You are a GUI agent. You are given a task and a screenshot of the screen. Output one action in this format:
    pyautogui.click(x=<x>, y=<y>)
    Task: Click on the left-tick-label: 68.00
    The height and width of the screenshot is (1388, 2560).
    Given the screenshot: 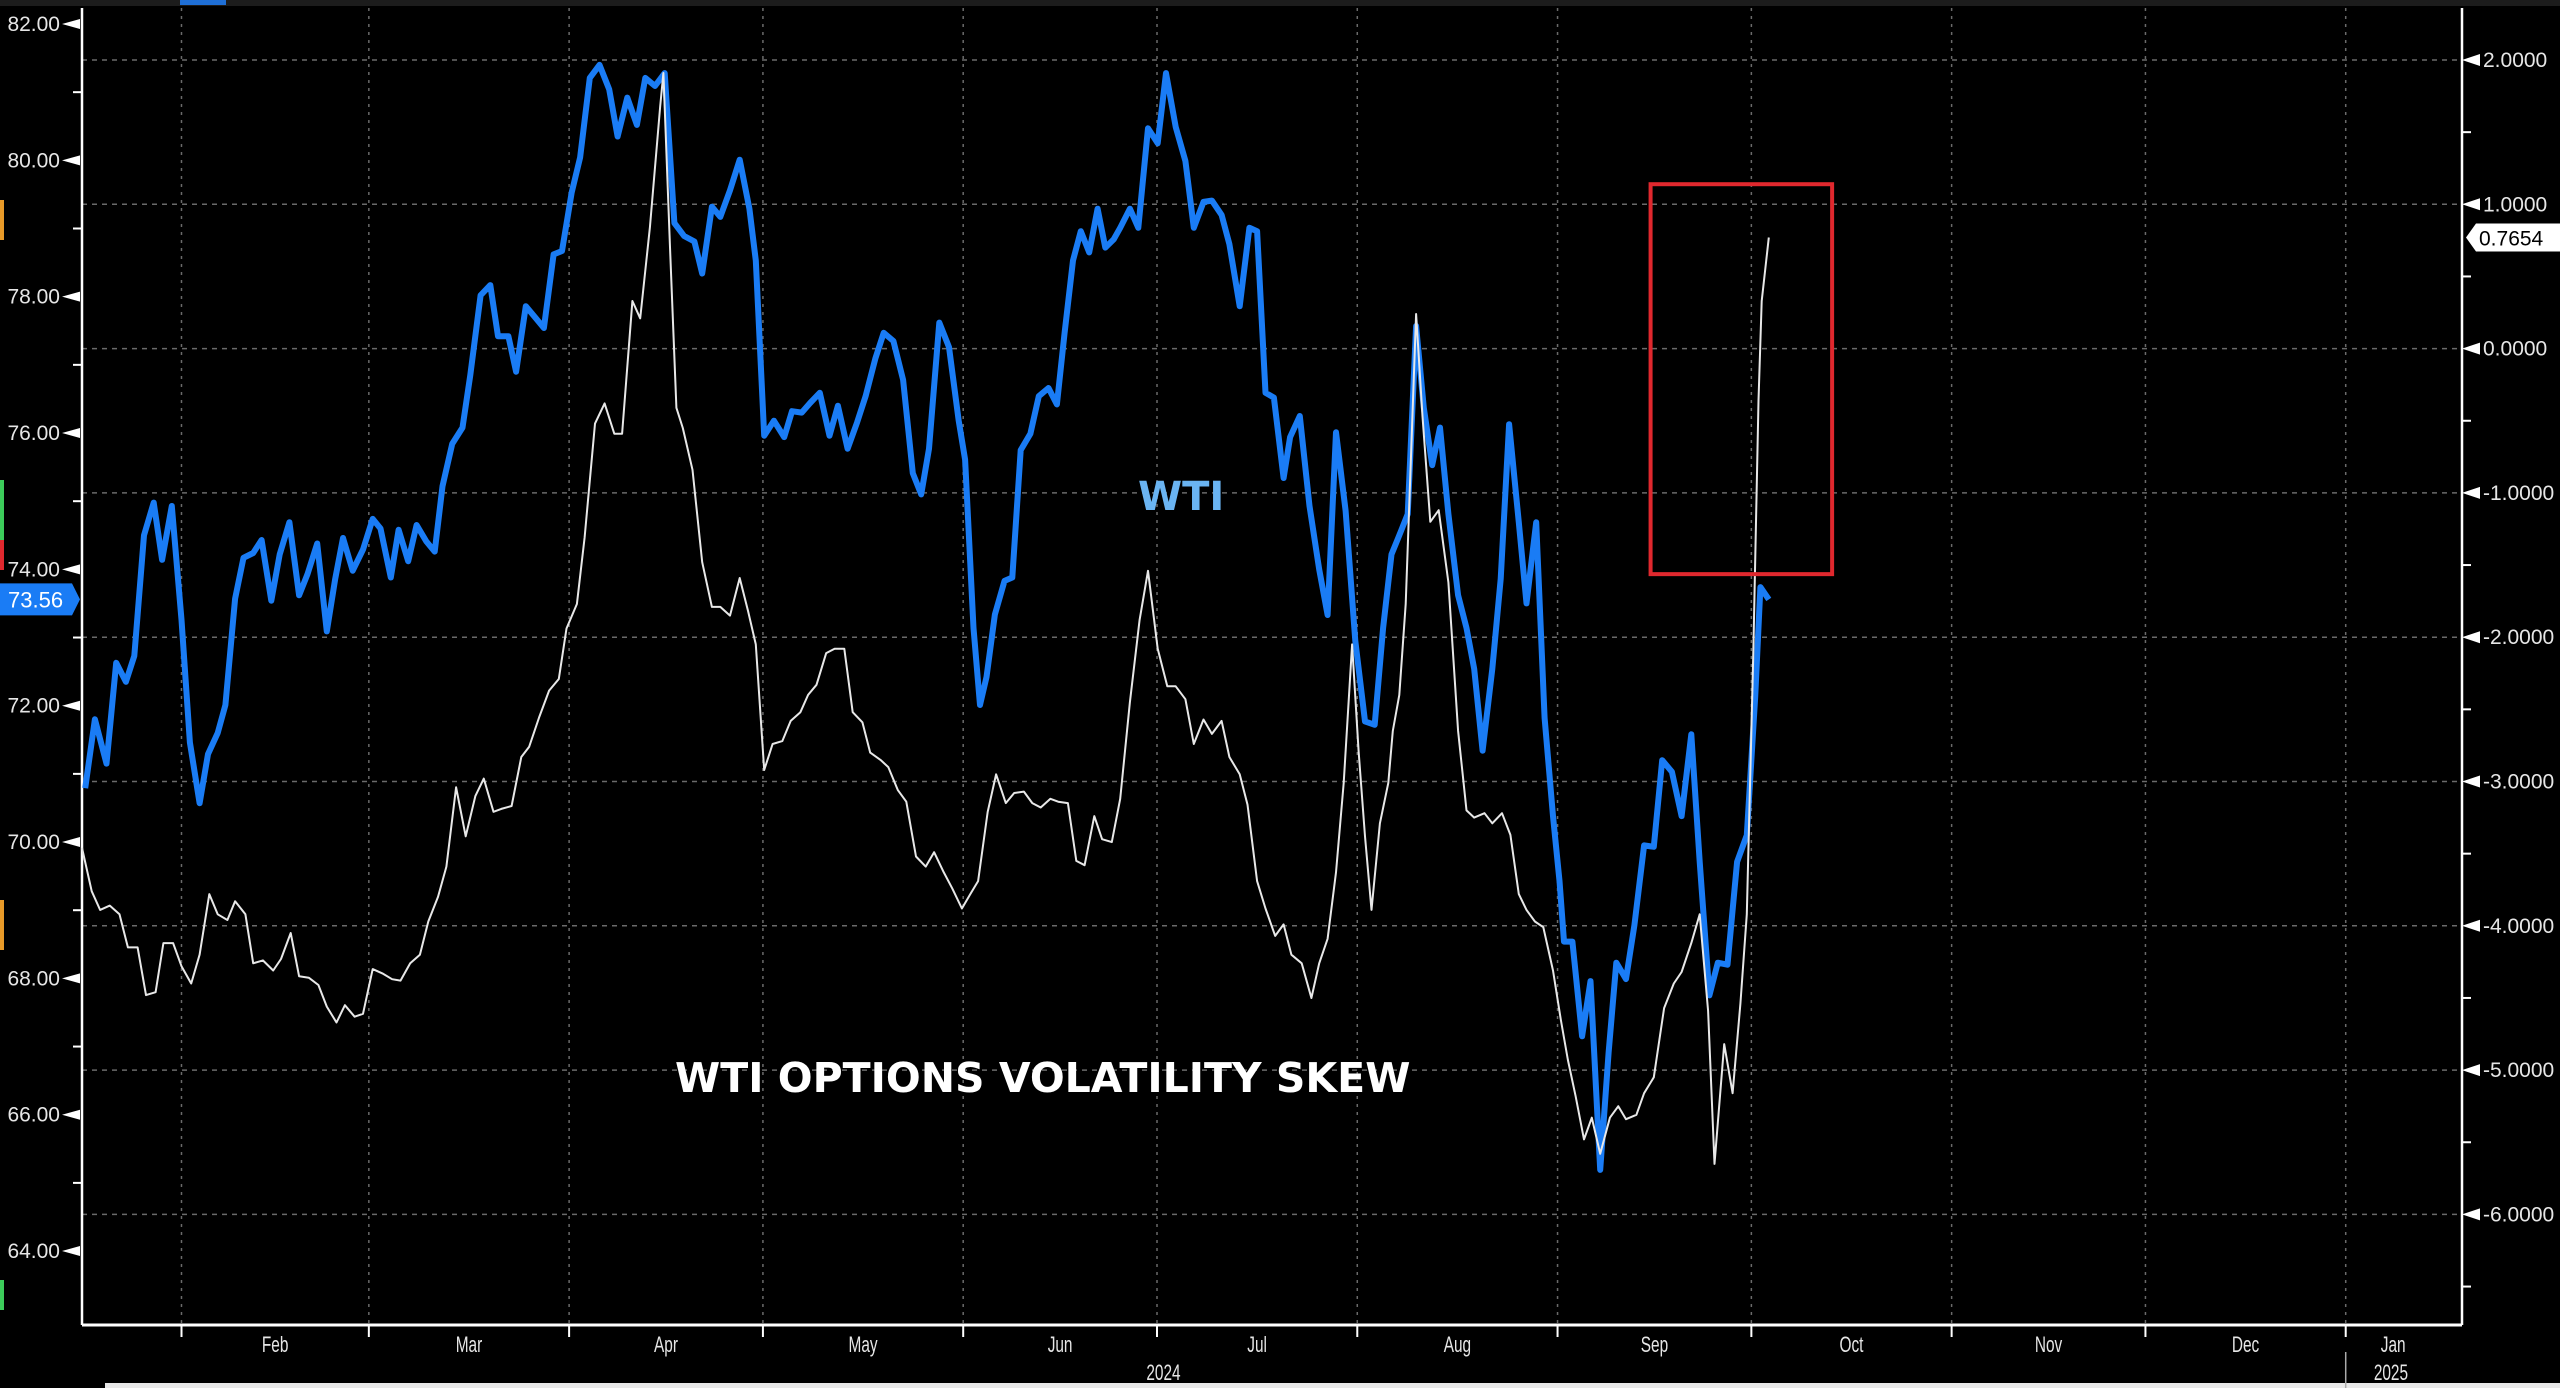 What is the action you would take?
    pyautogui.click(x=33, y=978)
    